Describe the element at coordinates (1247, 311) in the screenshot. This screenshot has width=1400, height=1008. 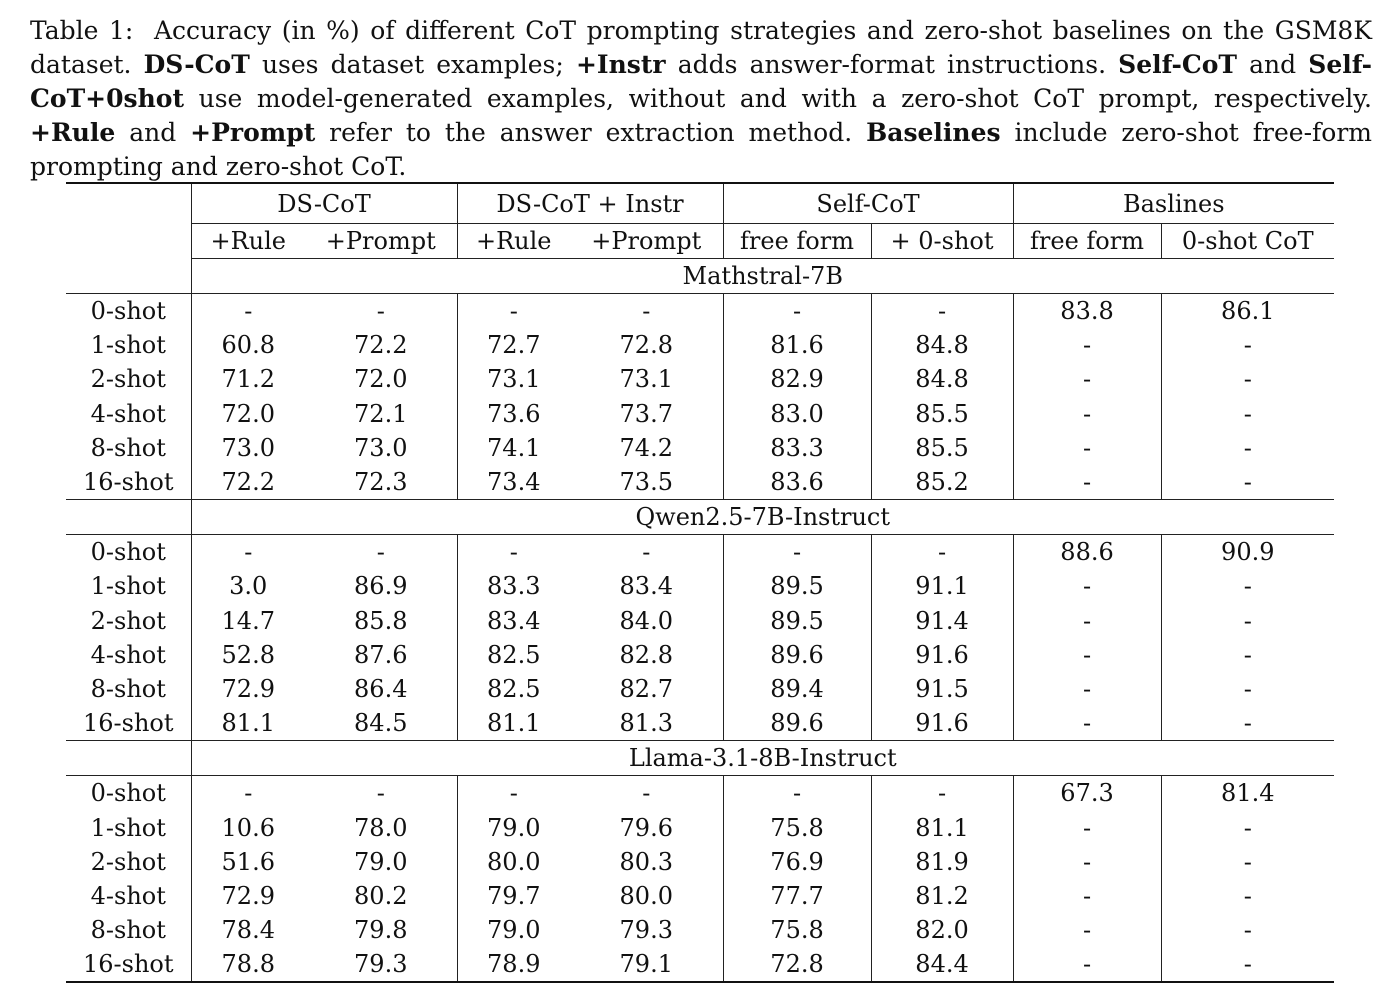
I see `table-cell: 86.1` at that location.